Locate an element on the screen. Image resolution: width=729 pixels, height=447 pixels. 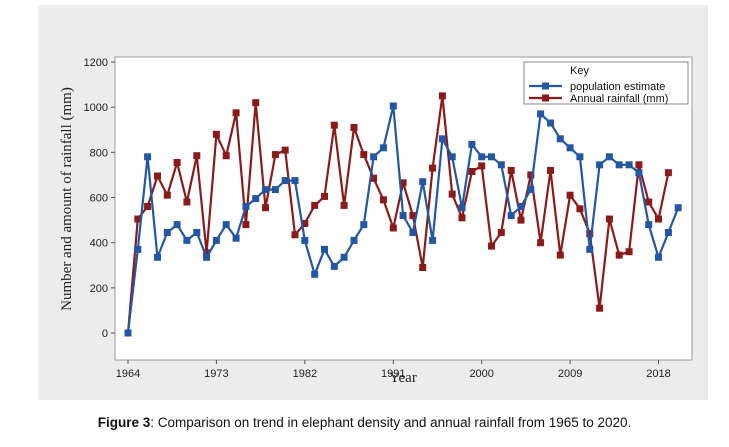
x-tick-label: 1991 is located at coordinates (393, 374).